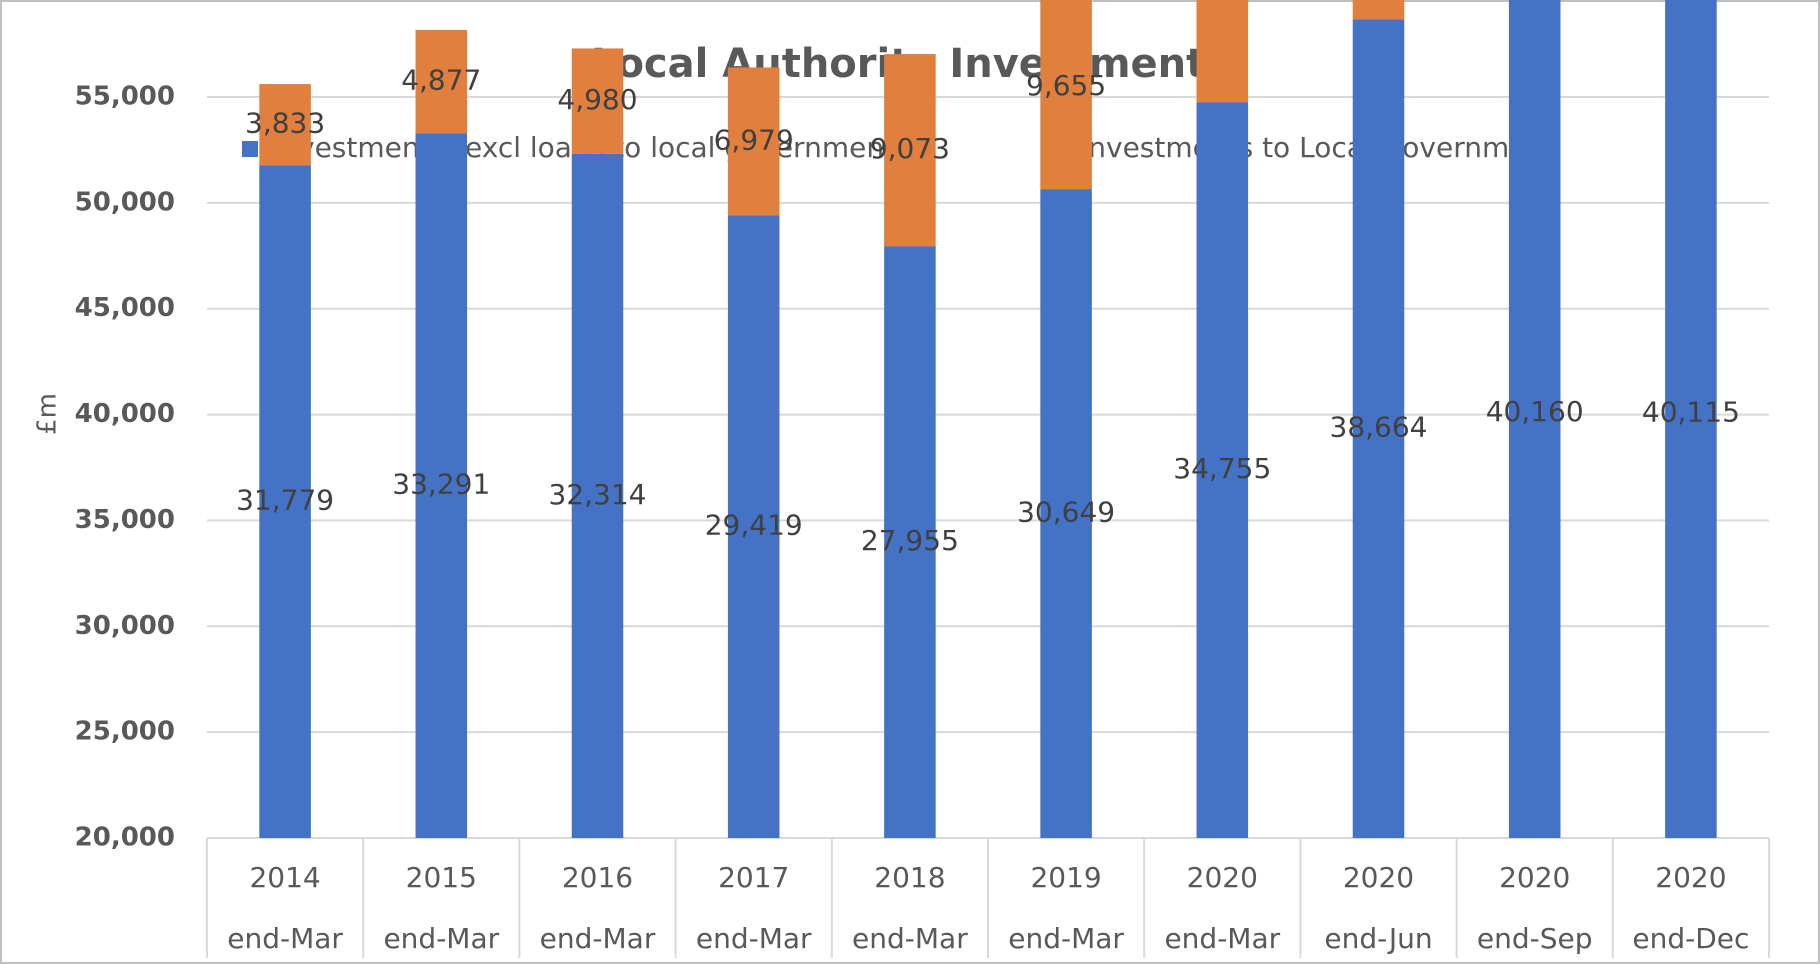  What do you see at coordinates (441, 877) in the screenshot?
I see `x-tick-label: 2015` at bounding box center [441, 877].